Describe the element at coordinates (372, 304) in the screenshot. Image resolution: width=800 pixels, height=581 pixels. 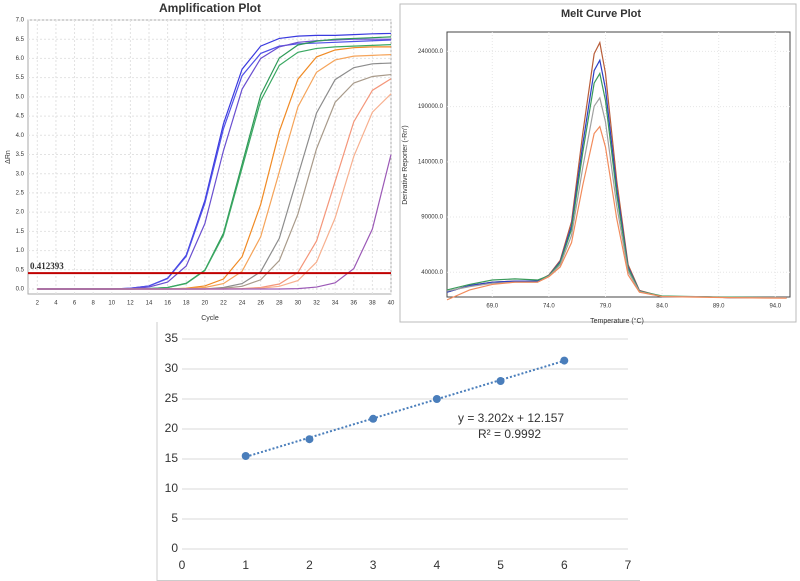
I see `x-tick-label: 38` at that location.